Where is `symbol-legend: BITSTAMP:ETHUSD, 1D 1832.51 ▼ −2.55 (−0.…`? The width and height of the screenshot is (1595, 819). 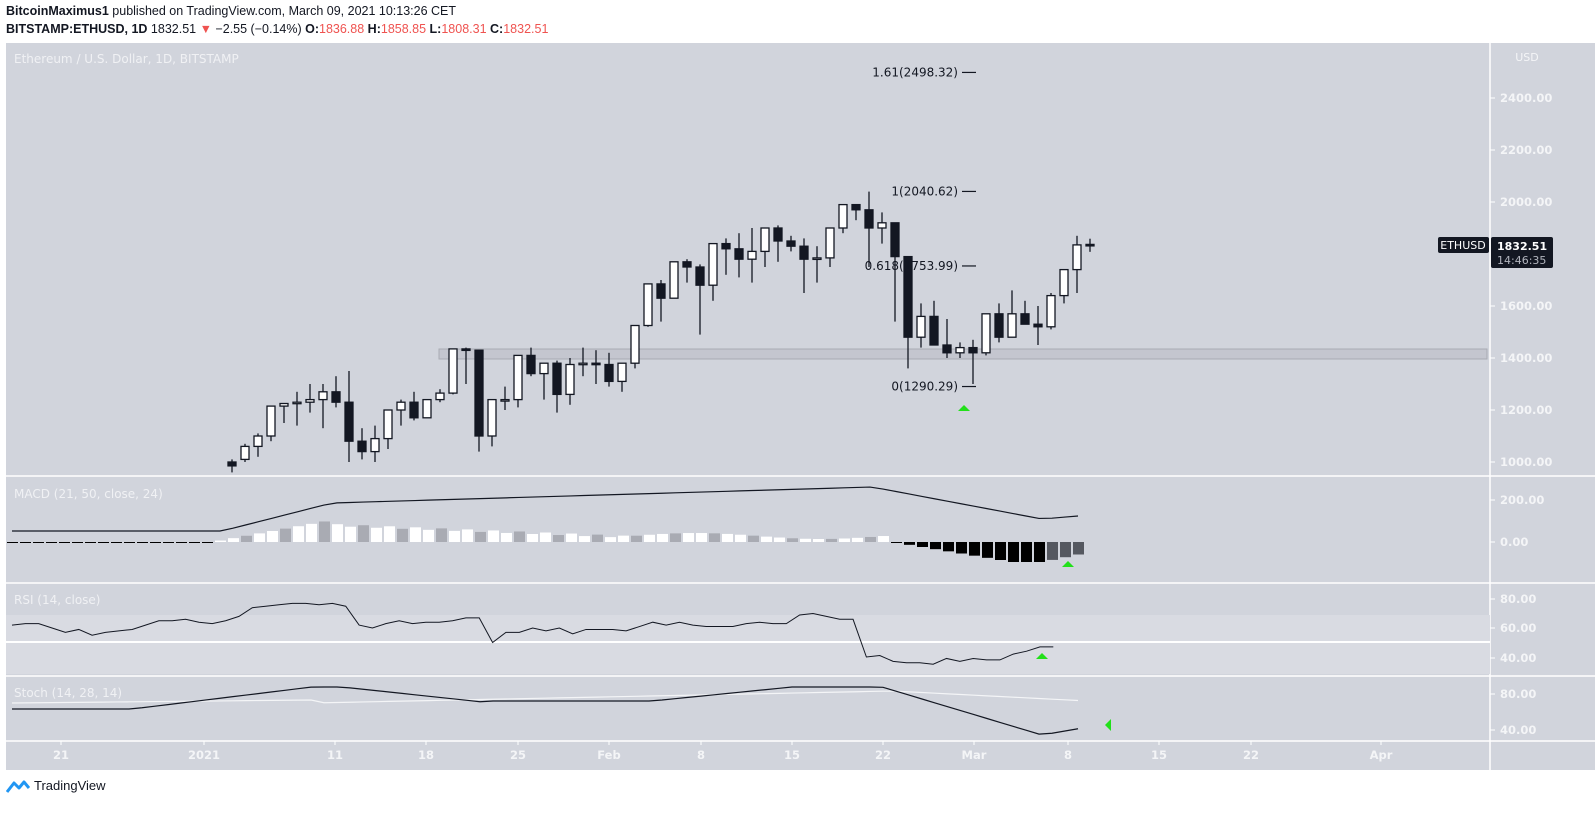
symbol-legend: BITSTAMP:ETHUSD, 1D 1832.51 ▼ −2.55 (−0.… is located at coordinates (277, 29).